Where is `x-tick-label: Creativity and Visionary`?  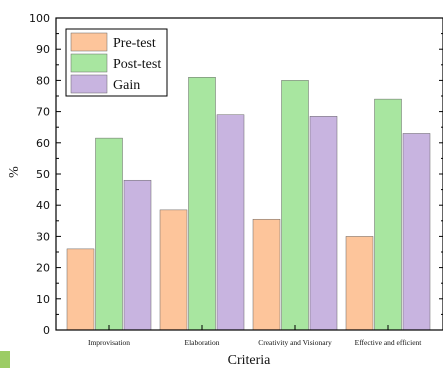
x-tick-label: Creativity and Visionary is located at coordinates (295, 342).